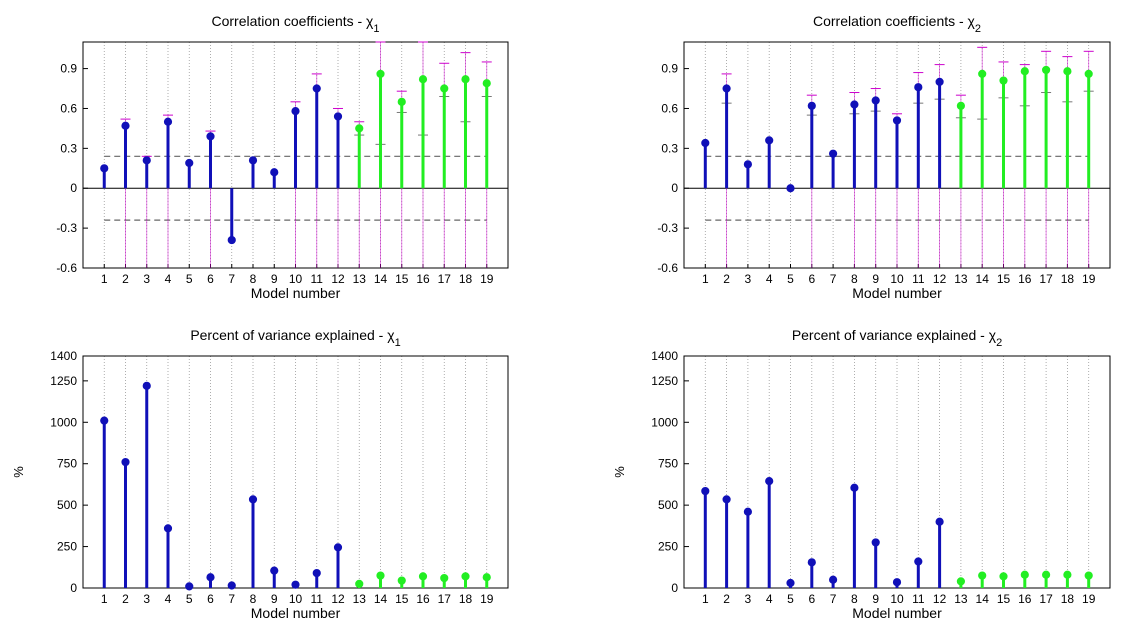 The image size is (1130, 633). What do you see at coordinates (317, 599) in the screenshot?
I see `x-tick-label-11: 11` at bounding box center [317, 599].